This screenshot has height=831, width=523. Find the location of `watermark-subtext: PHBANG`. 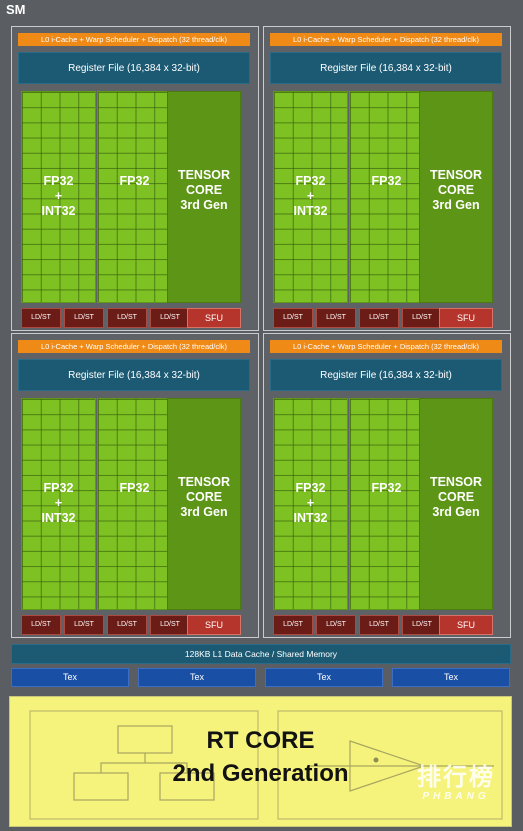

watermark-subtext: PHBANG is located at coordinates (456, 796).